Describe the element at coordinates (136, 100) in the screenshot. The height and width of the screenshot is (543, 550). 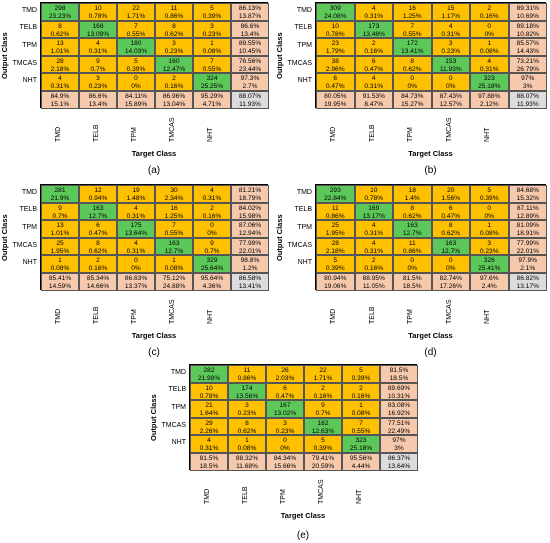
I see `summary-cell: 84.11% 15.89%` at that location.